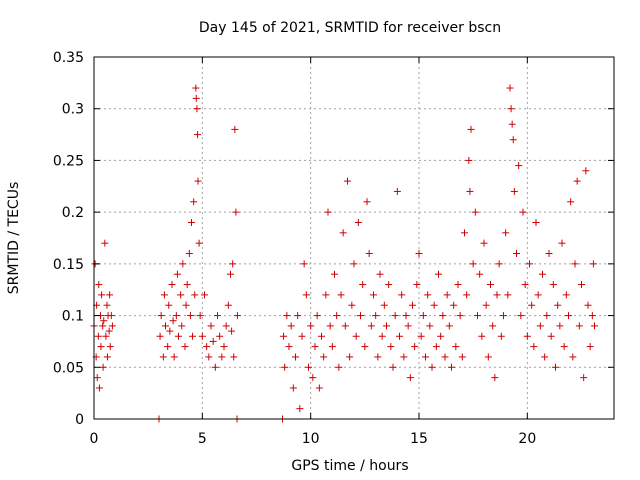 Image resolution: width=640 pixels, height=480 pixels. What do you see at coordinates (68, 368) in the screenshot?
I see `y-tick-label: 0.05` at bounding box center [68, 368].